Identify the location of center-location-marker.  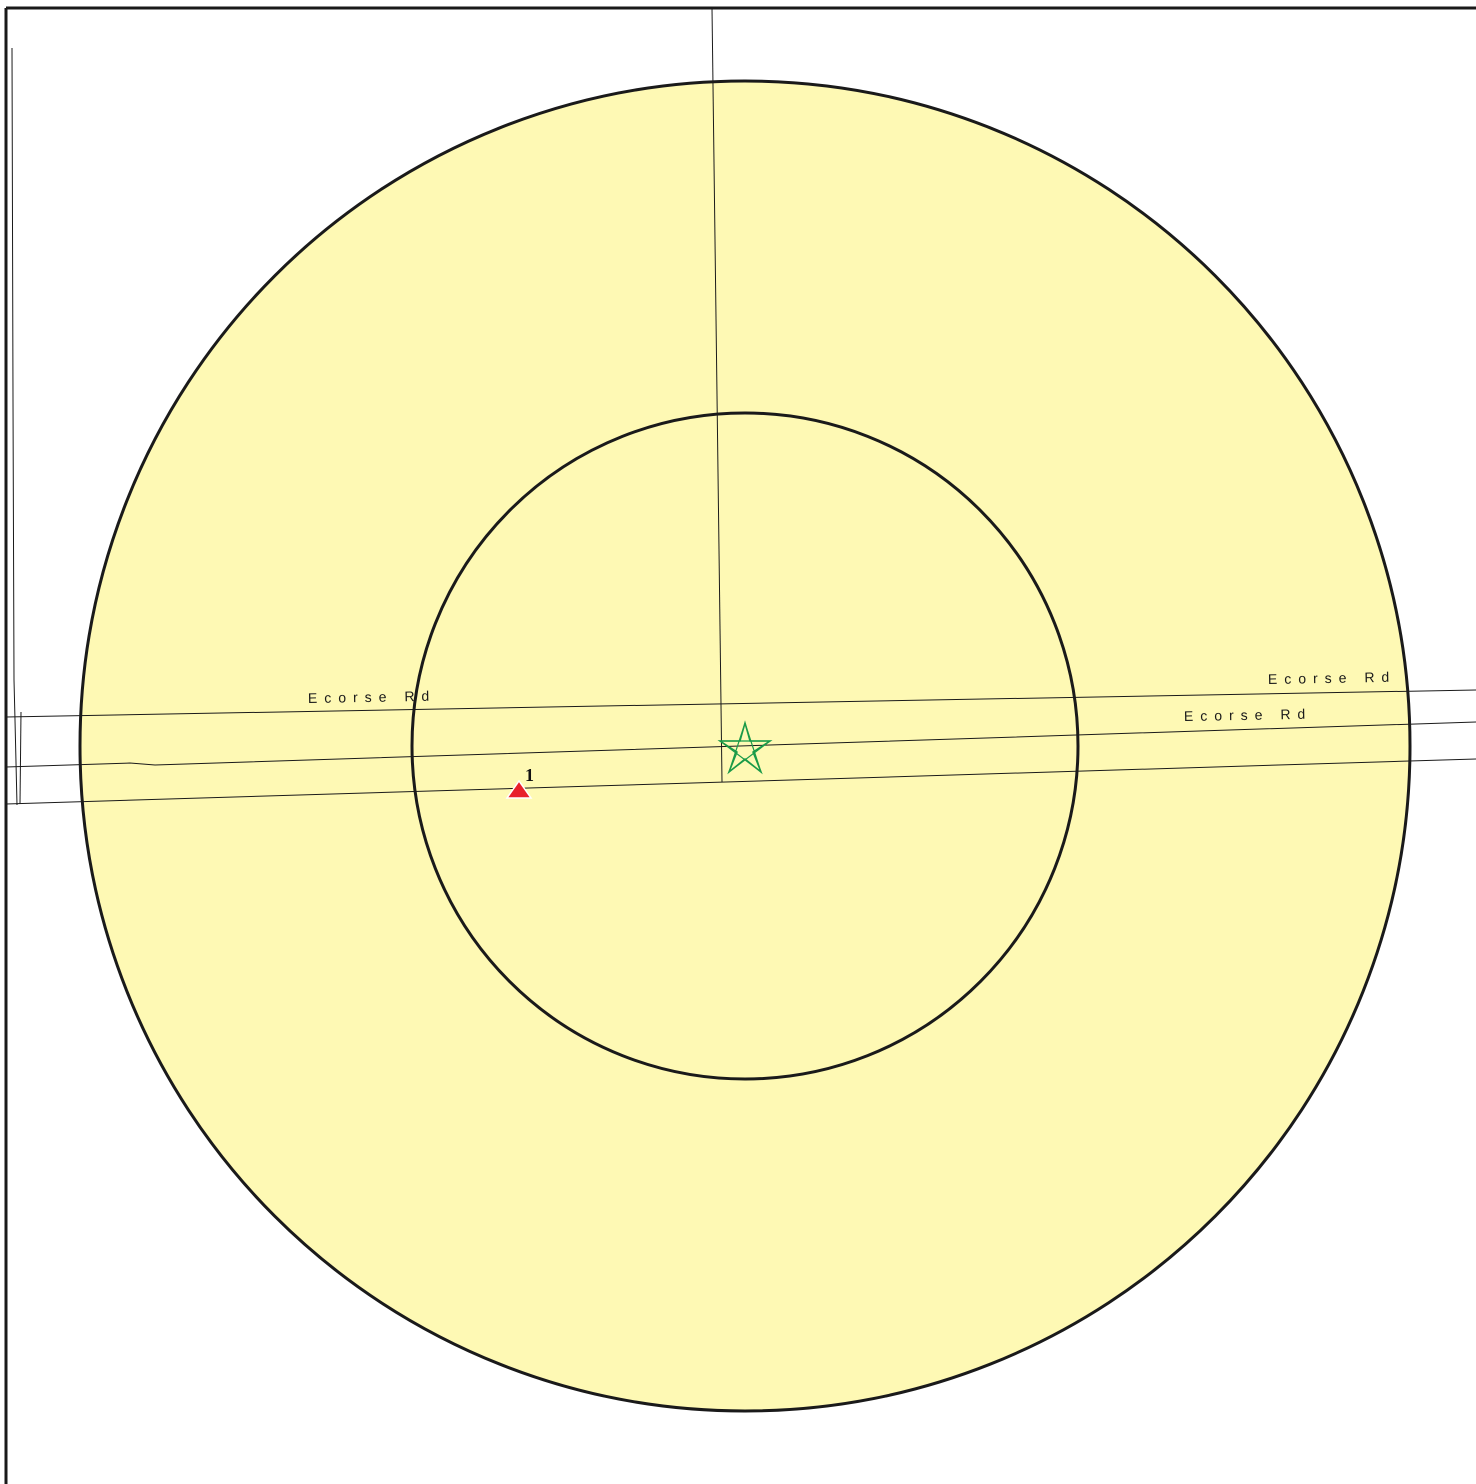
(745, 747).